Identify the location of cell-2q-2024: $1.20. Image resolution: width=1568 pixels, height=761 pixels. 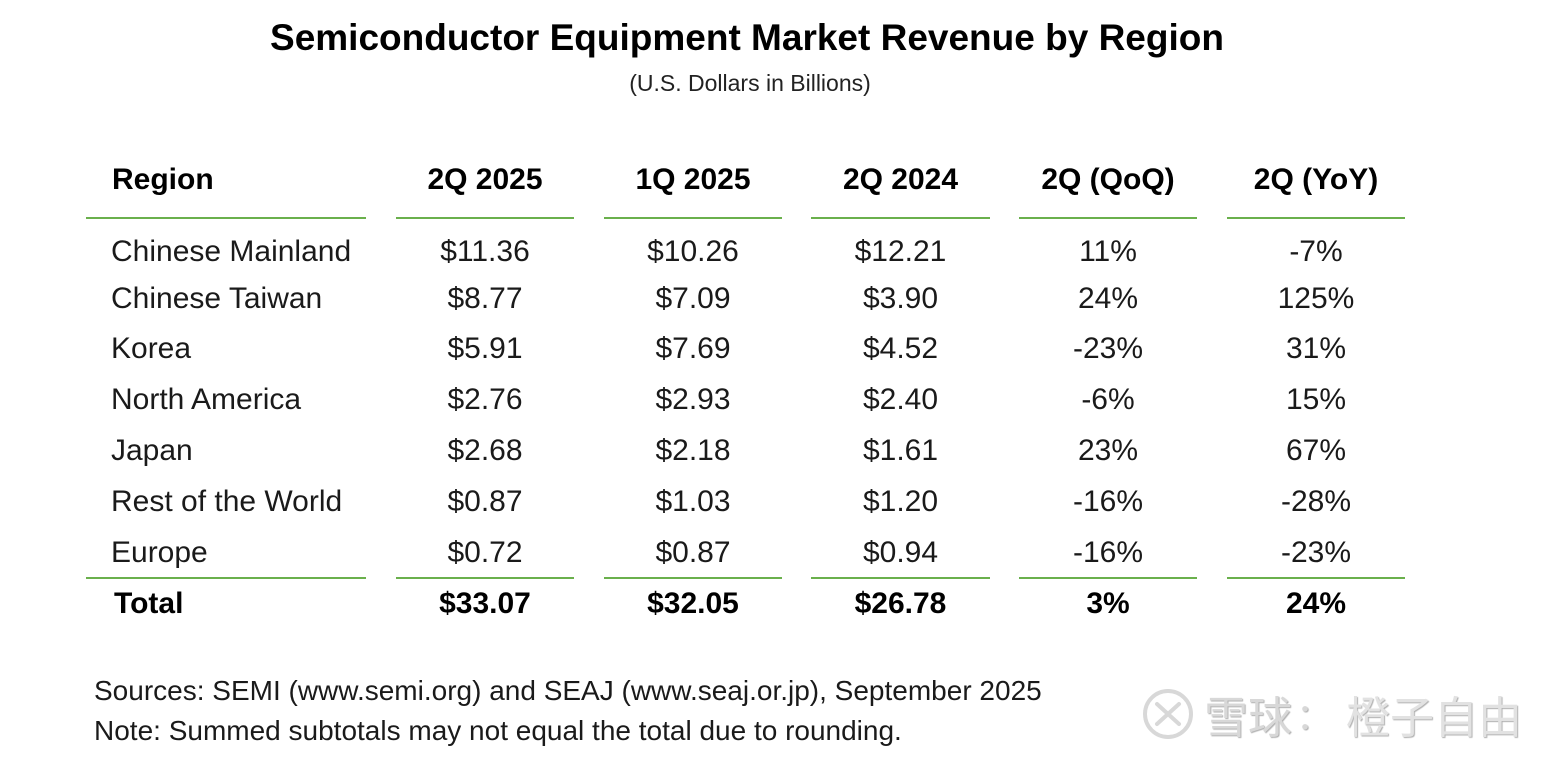
(900, 501).